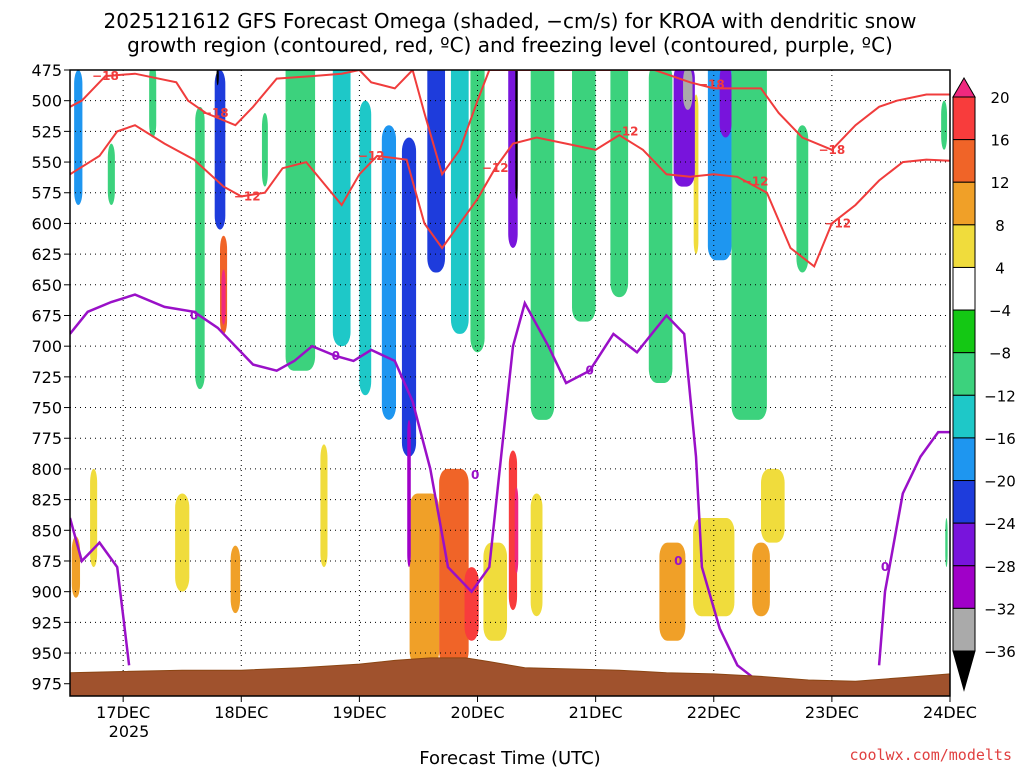 This screenshot has width=1024, height=768. I want to click on x-tick-label: 24DEC, so click(950, 712).